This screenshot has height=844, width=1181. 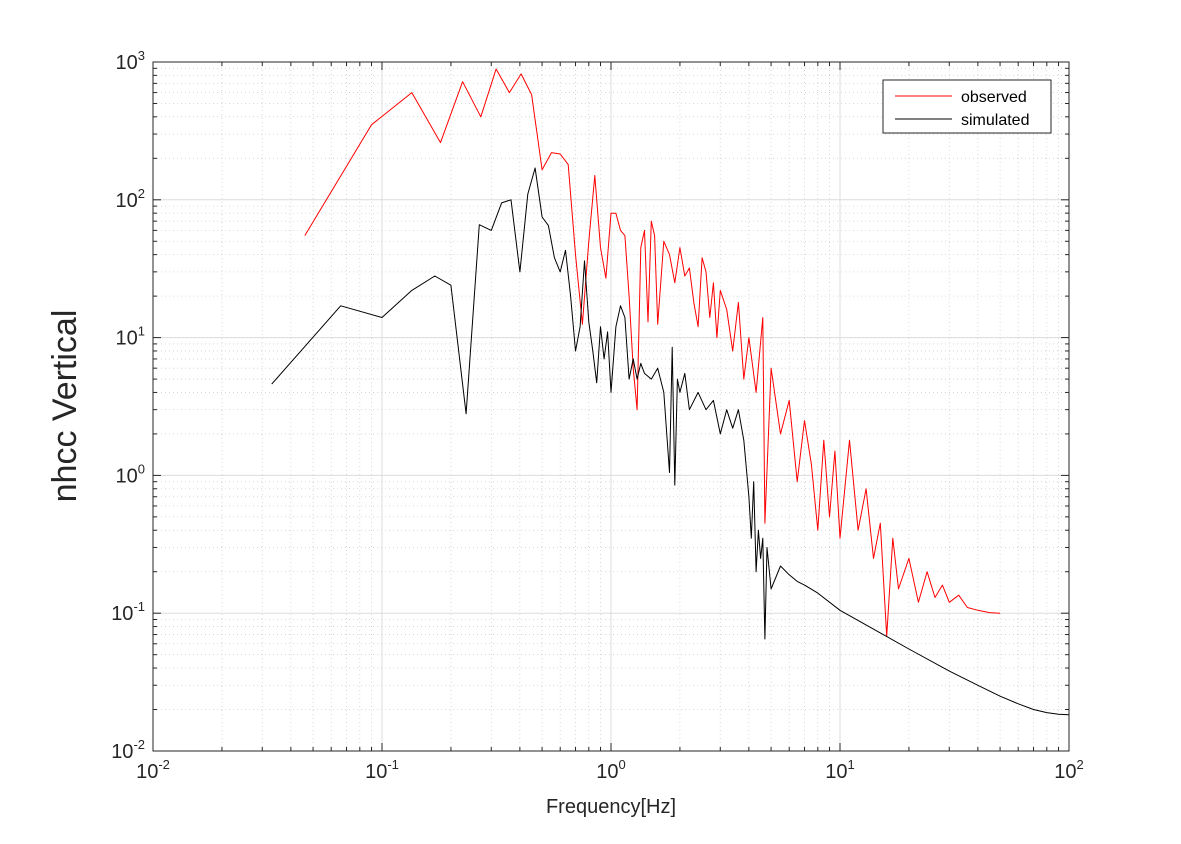 What do you see at coordinates (128, 405) in the screenshot?
I see `y-tick-labels: 10⁻² 10⁻¹ 10⁰ 10¹ 10² 10³` at bounding box center [128, 405].